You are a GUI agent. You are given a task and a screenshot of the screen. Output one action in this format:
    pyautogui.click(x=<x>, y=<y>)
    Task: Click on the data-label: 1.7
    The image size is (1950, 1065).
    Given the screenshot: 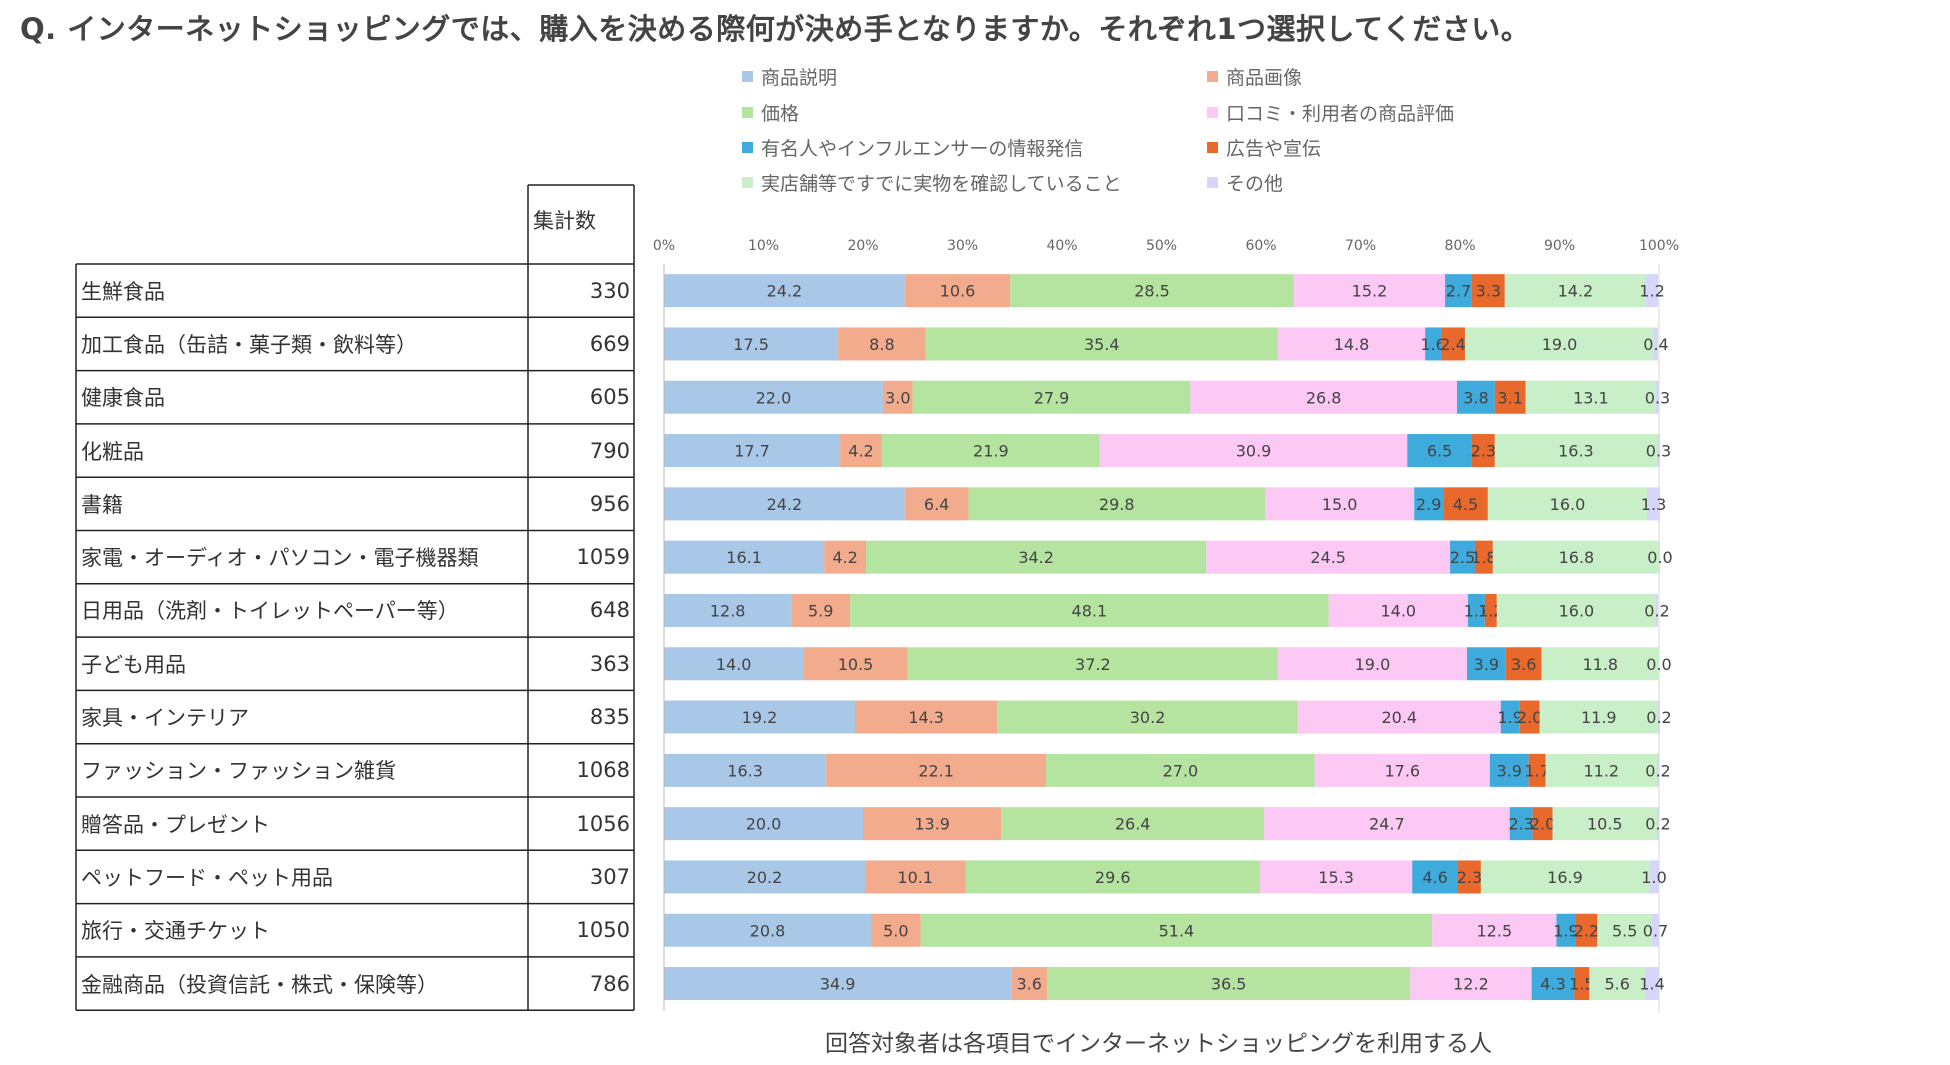 What is the action you would take?
    pyautogui.click(x=1536, y=770)
    